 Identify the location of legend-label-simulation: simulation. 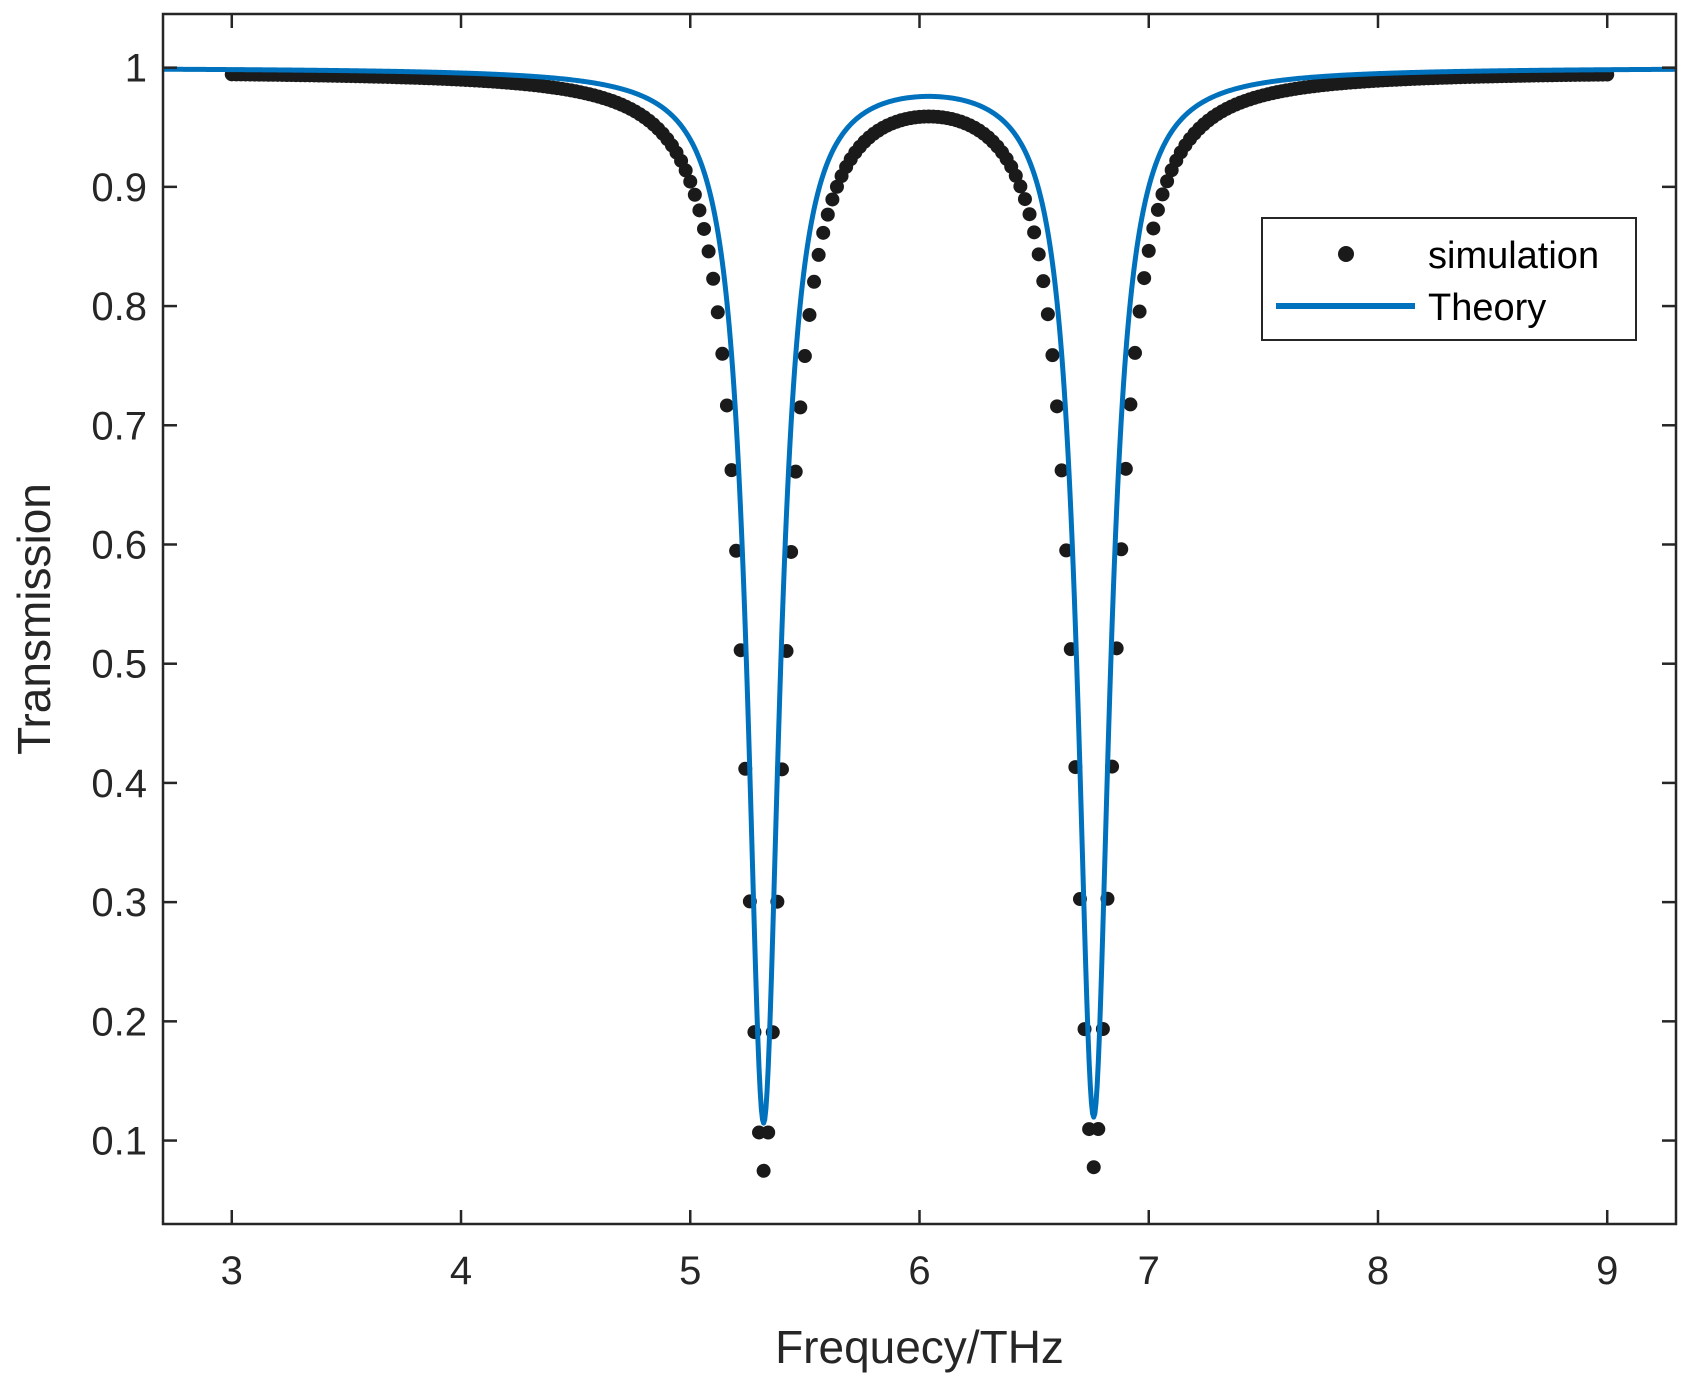
(1513, 256).